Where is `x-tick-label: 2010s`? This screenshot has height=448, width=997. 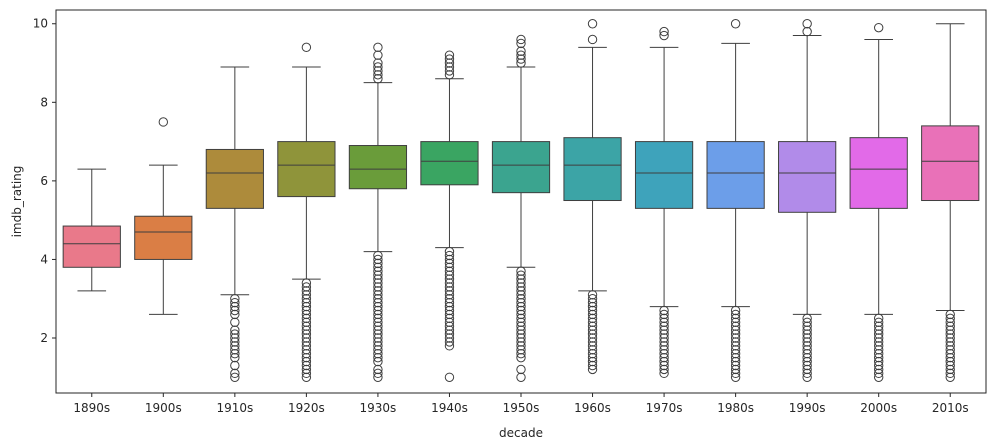
x-tick-label: 2010s is located at coordinates (950, 408).